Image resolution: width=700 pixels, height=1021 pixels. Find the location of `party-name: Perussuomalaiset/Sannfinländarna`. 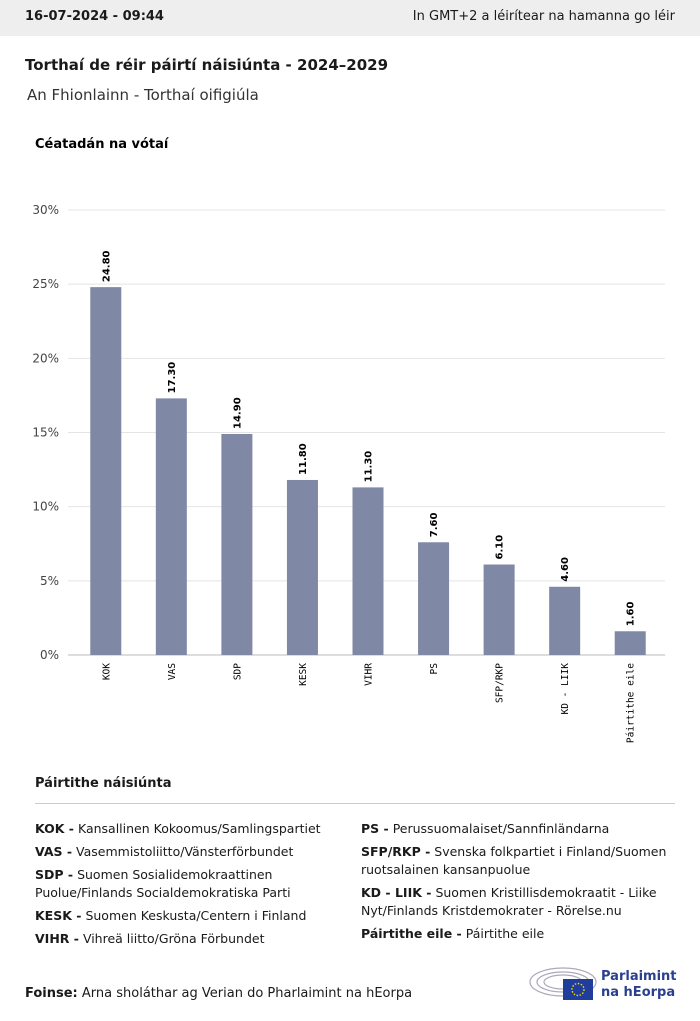

party-name: Perussuomalaiset/Sannfinländarna is located at coordinates (501, 828).